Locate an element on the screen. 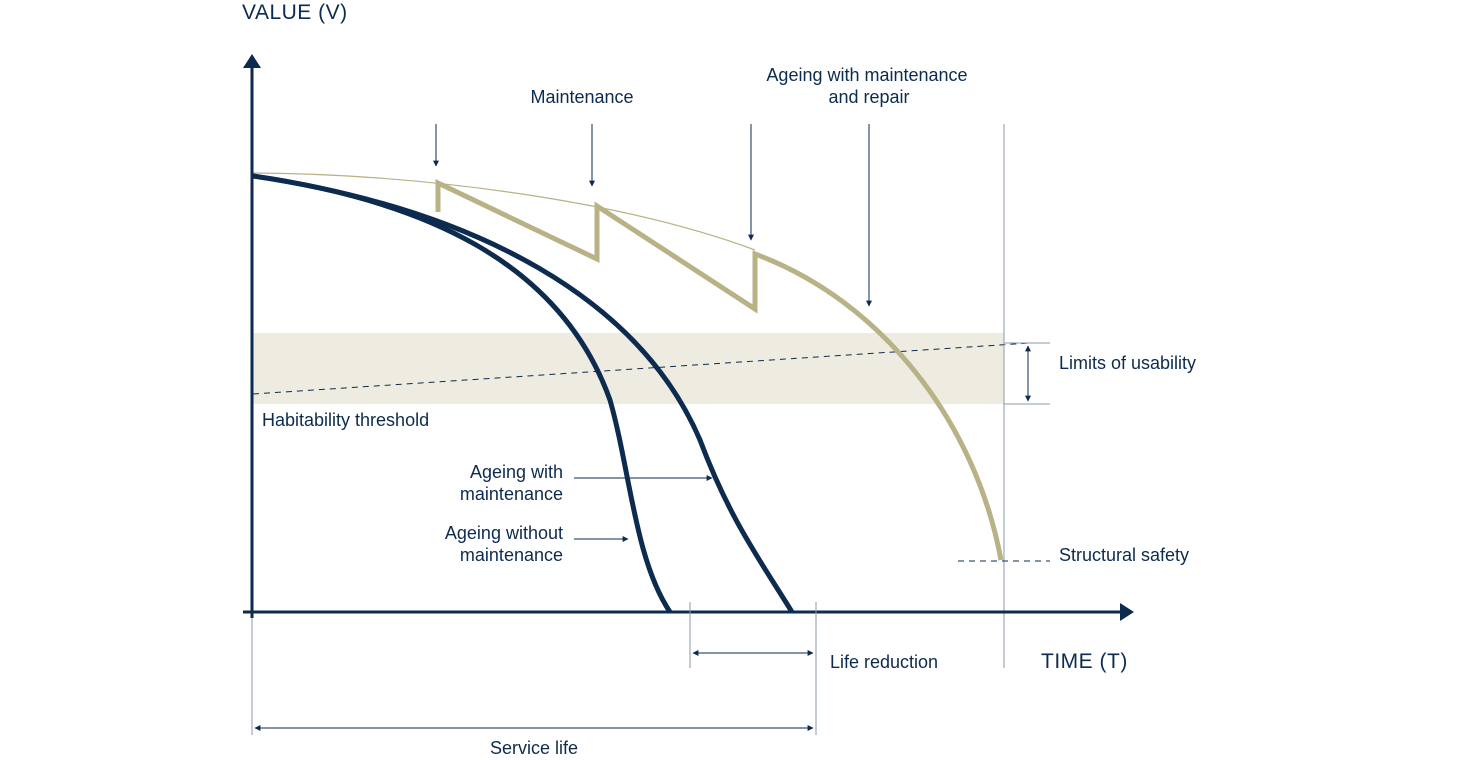 Image resolution: width=1460 pixels, height=760 pixels. life-reduction-label: Life reduction is located at coordinates (884, 662).